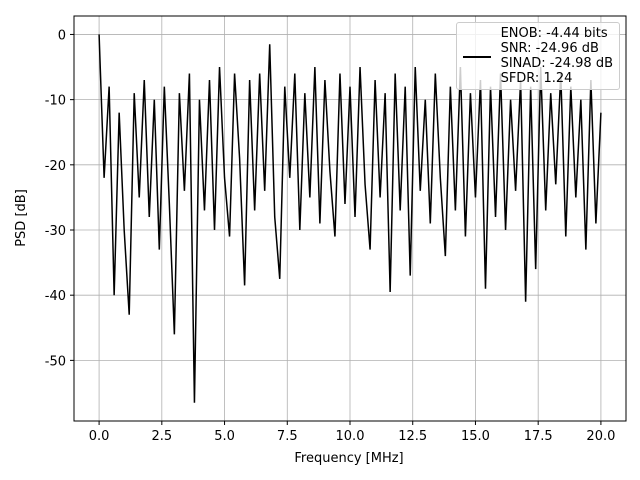 The width and height of the screenshot is (640, 480). What do you see at coordinates (55, 361) in the screenshot?
I see `y-tick-label: -50` at bounding box center [55, 361].